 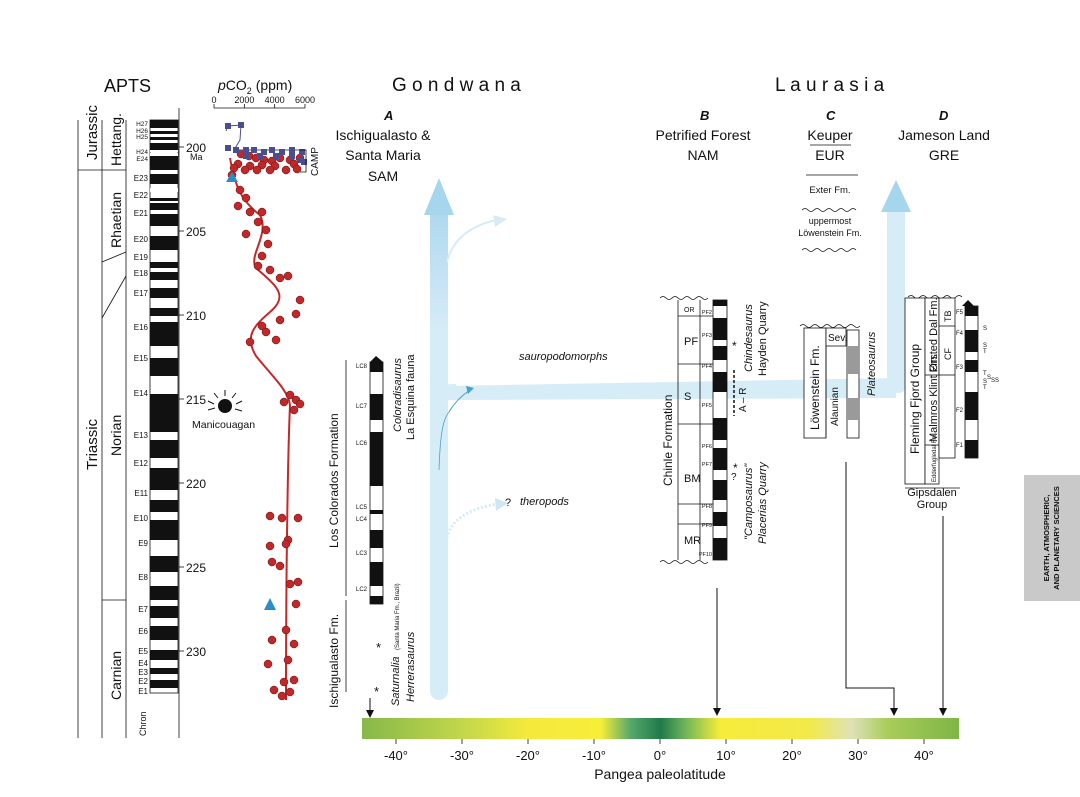 What do you see at coordinates (141, 273) in the screenshot?
I see `chron-label: E18` at bounding box center [141, 273].